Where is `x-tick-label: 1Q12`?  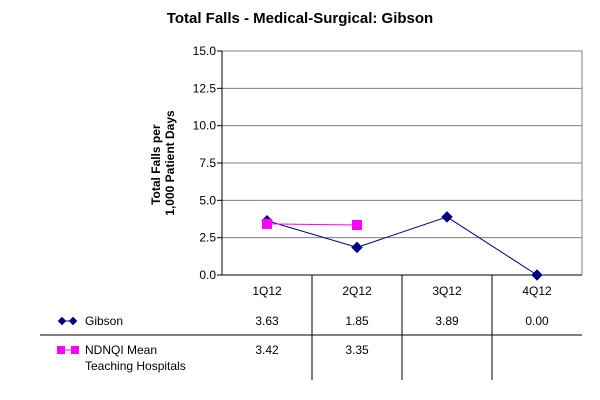 x-tick-label: 1Q12 is located at coordinates (267, 291).